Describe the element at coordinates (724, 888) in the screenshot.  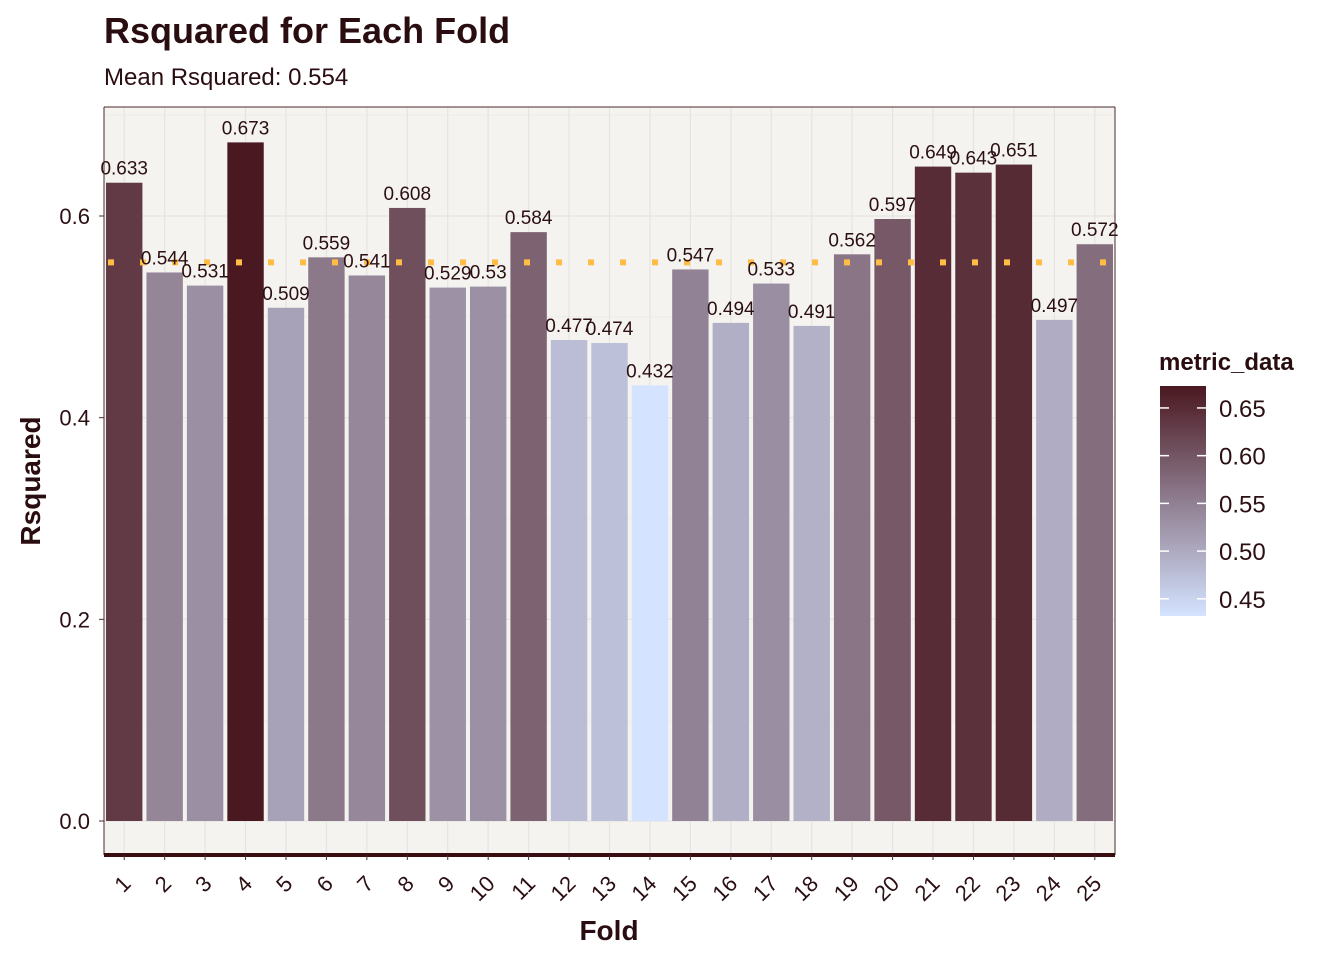
I see `x-tick-label: 16` at that location.